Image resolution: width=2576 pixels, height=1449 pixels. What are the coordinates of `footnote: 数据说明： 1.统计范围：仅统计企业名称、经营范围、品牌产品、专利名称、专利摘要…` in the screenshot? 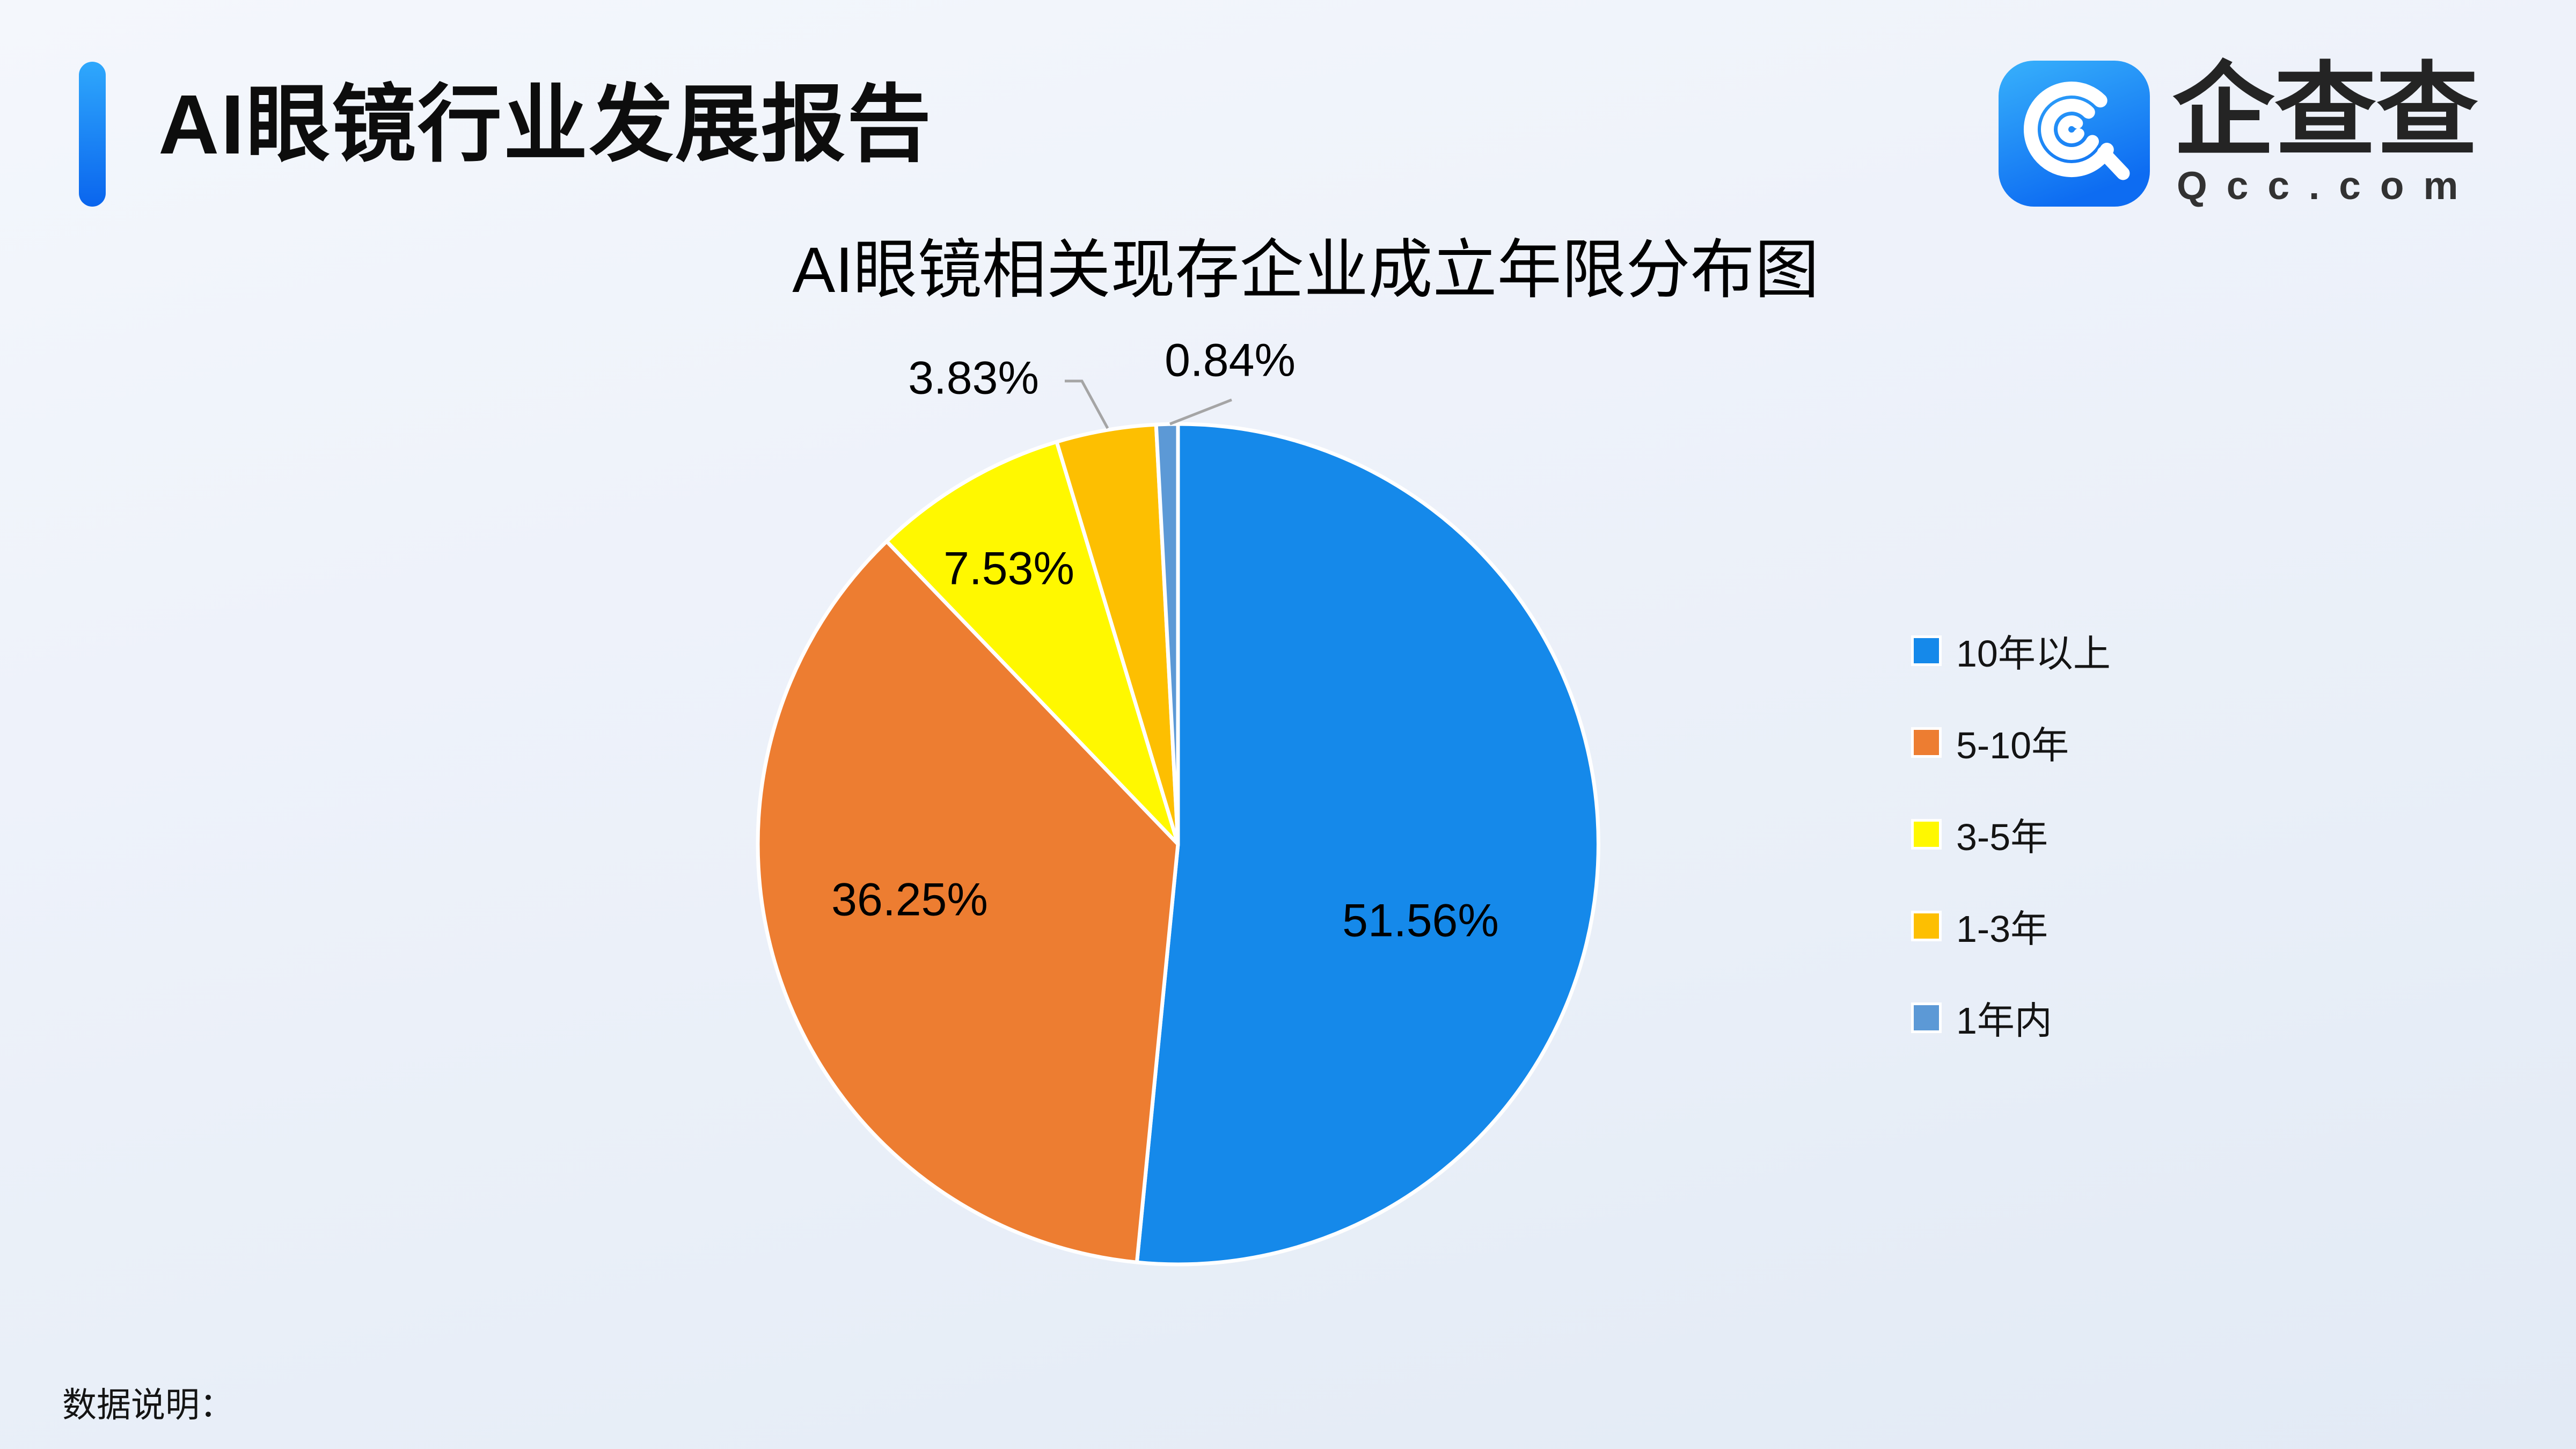 It's located at (1285, 1349).